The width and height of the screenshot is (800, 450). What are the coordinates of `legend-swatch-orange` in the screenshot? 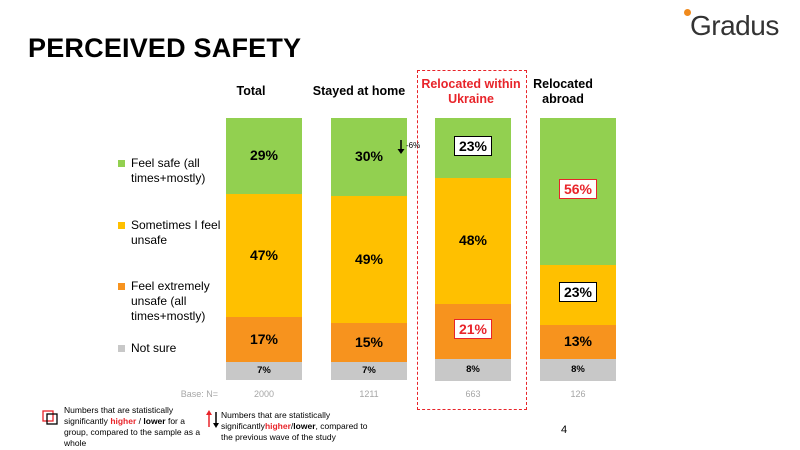 It's located at (121, 286).